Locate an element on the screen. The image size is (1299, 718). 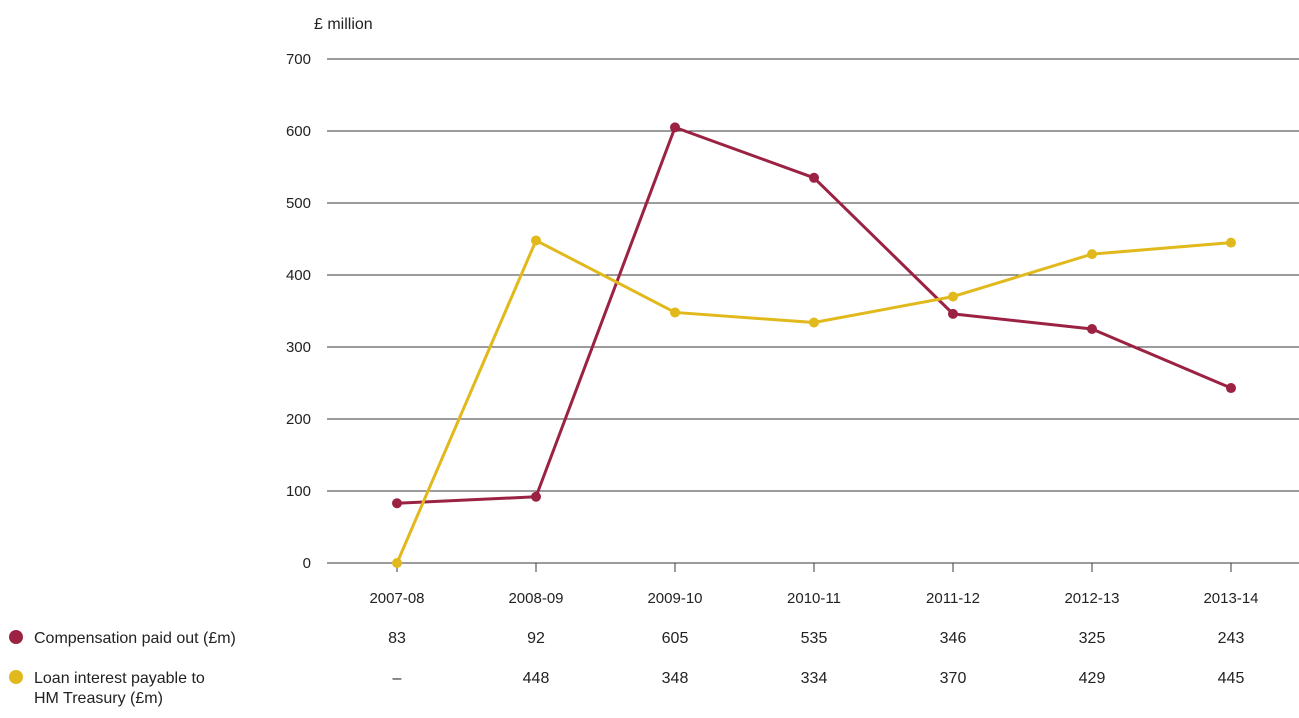
table-cell: 370 is located at coordinates (953, 678).